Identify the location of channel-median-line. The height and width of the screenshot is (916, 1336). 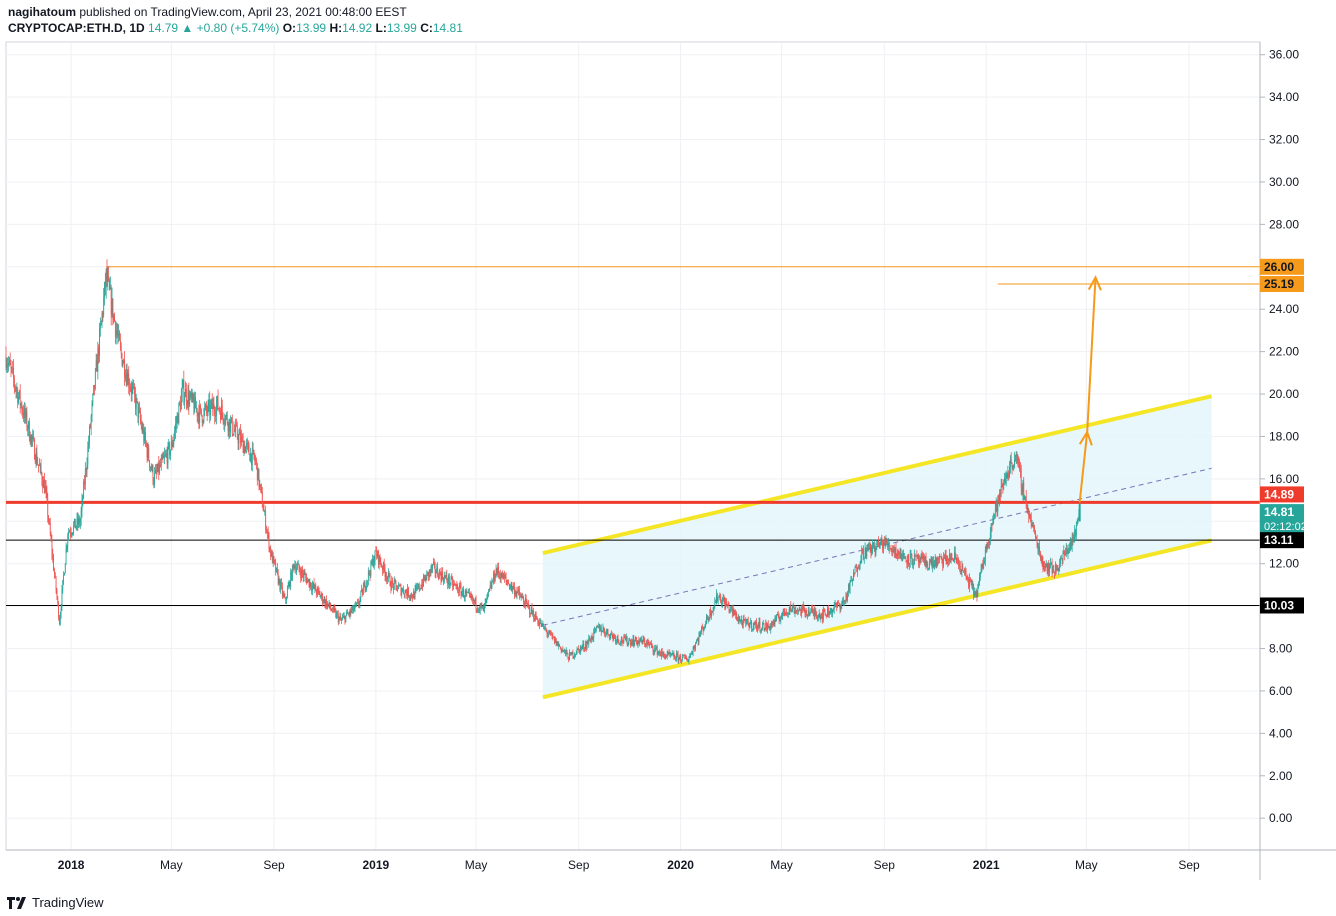
(877, 546).